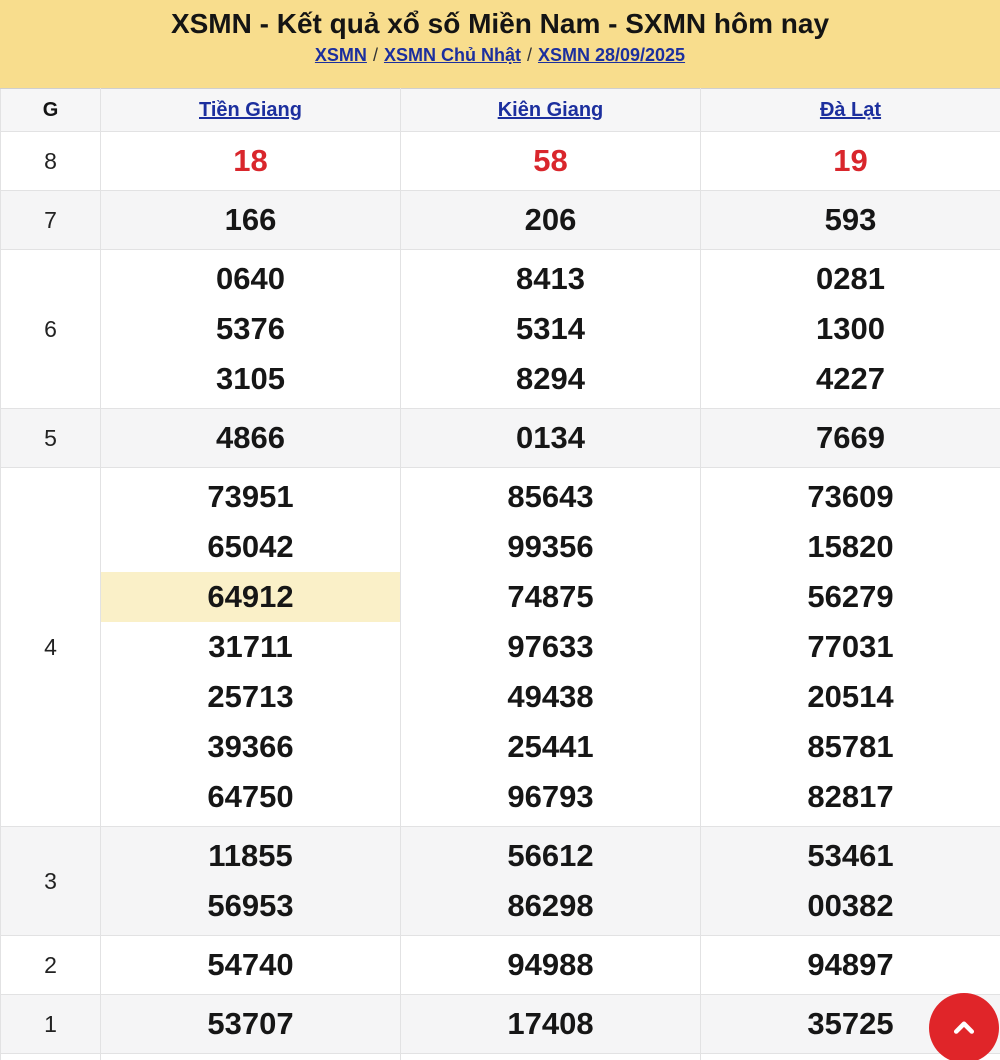  What do you see at coordinates (850, 278) in the screenshot?
I see `prize-number: 0281` at bounding box center [850, 278].